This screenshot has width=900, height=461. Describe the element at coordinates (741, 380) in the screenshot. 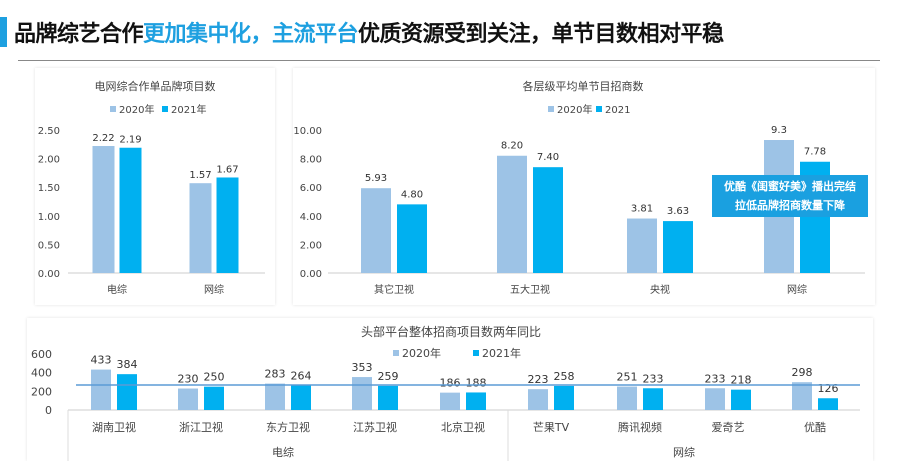

I see `data-label: 218` at that location.